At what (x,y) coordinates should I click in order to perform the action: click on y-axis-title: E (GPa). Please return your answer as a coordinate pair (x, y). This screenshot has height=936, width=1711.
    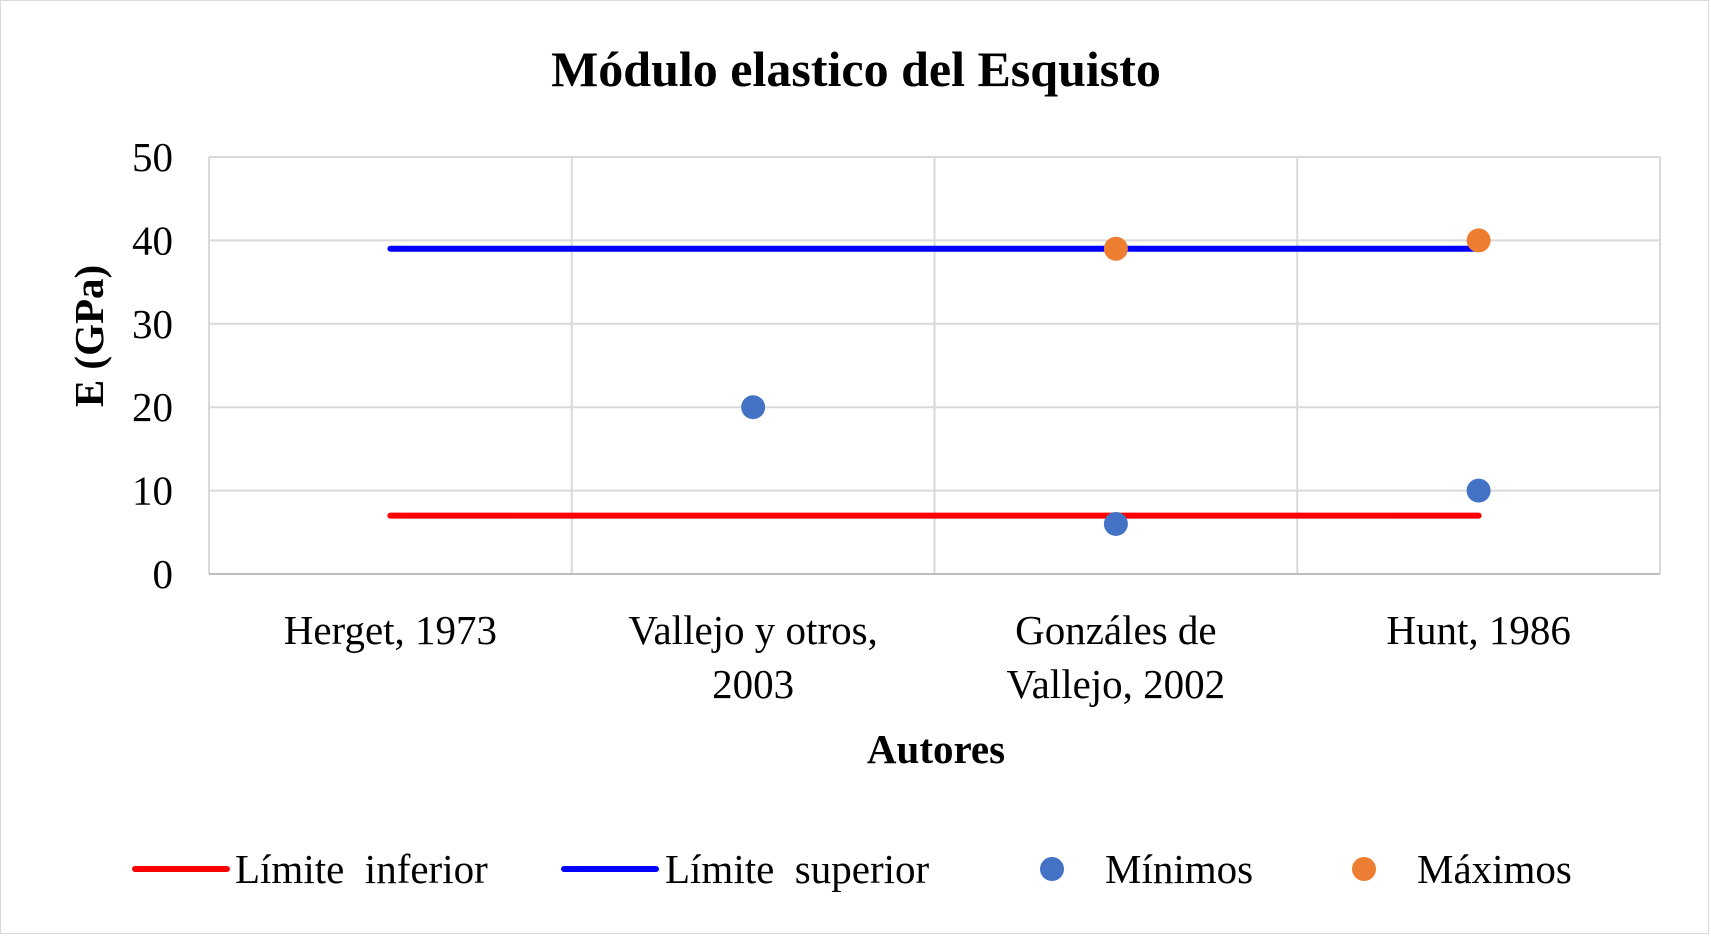
    Looking at the image, I should click on (89, 336).